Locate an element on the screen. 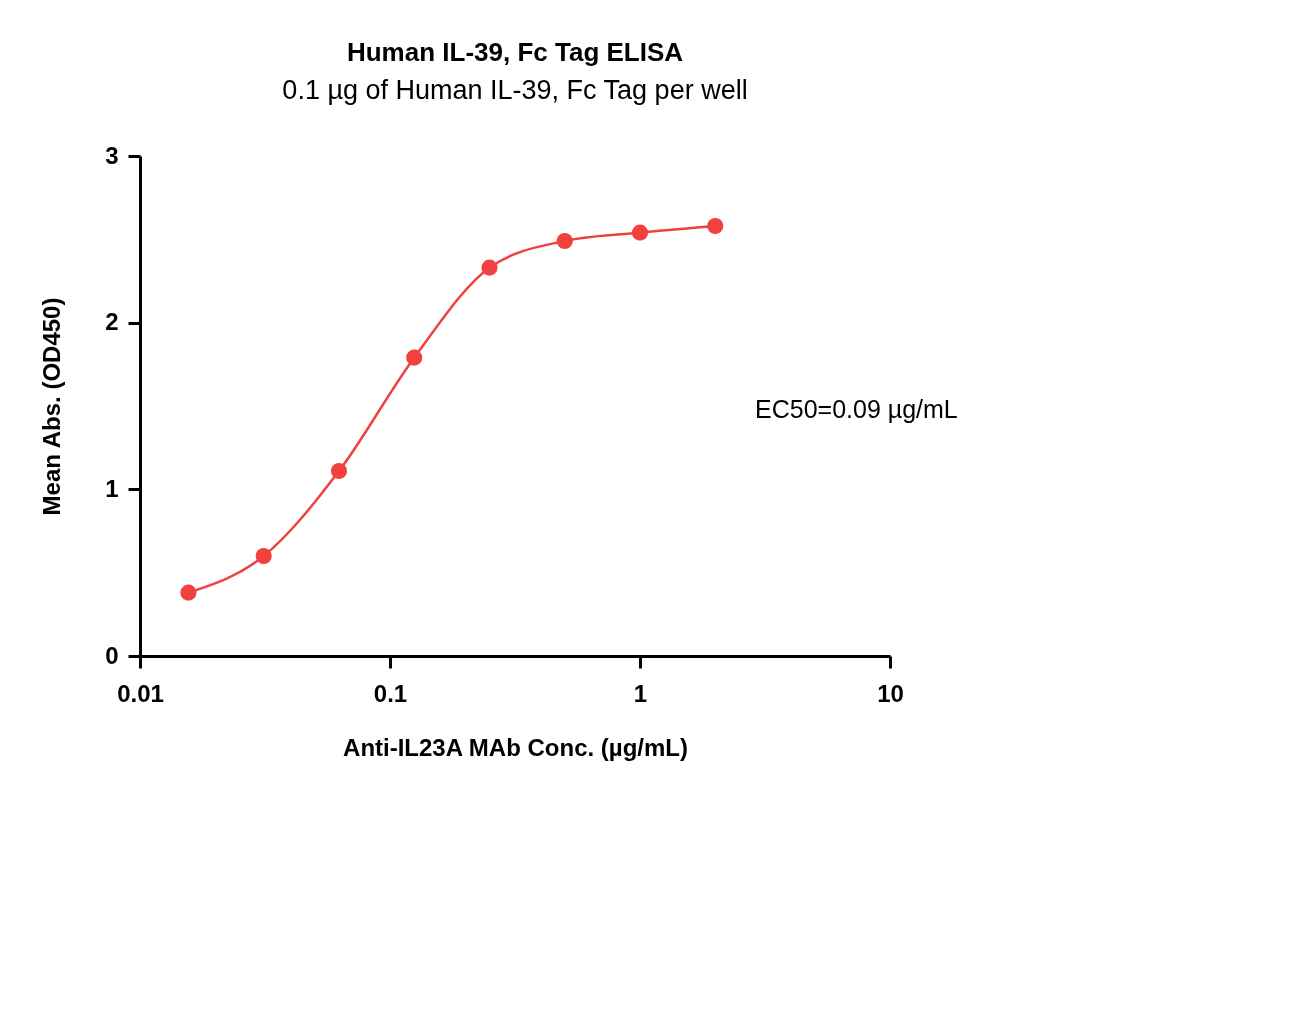  y-tick-label: 0 is located at coordinates (112, 655).